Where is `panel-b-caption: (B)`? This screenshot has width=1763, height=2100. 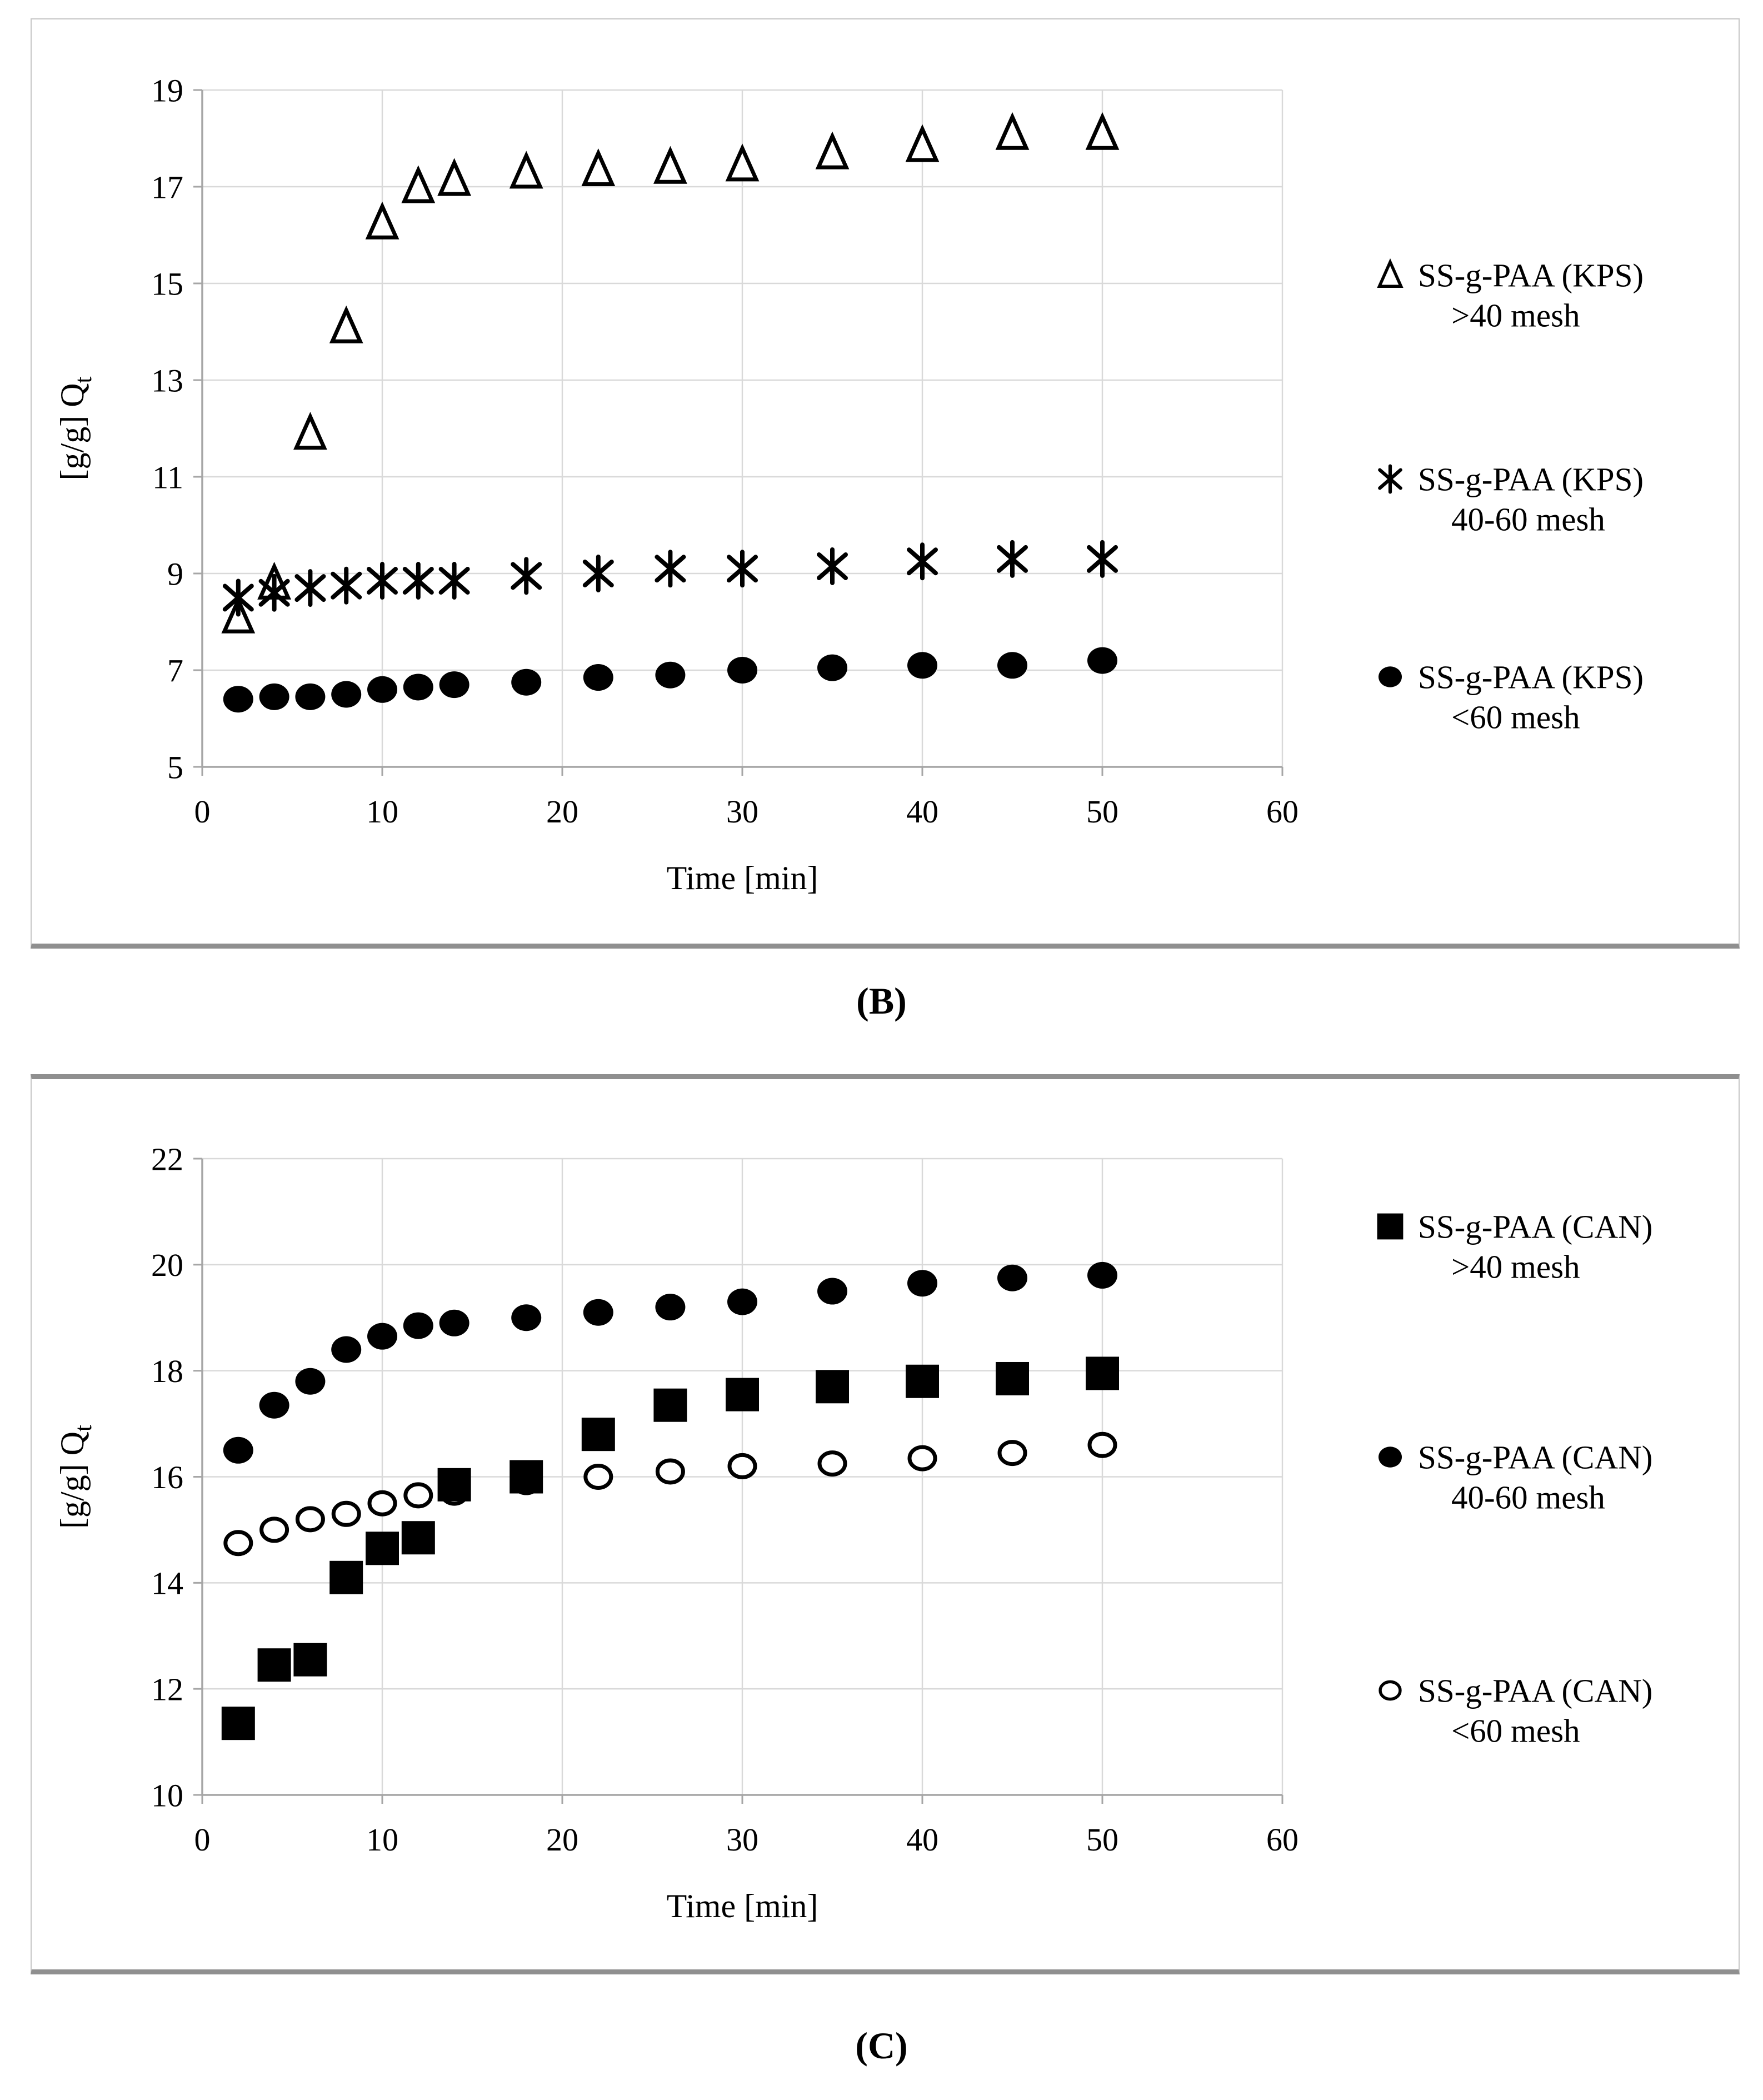 panel-b-caption: (B) is located at coordinates (881, 1001).